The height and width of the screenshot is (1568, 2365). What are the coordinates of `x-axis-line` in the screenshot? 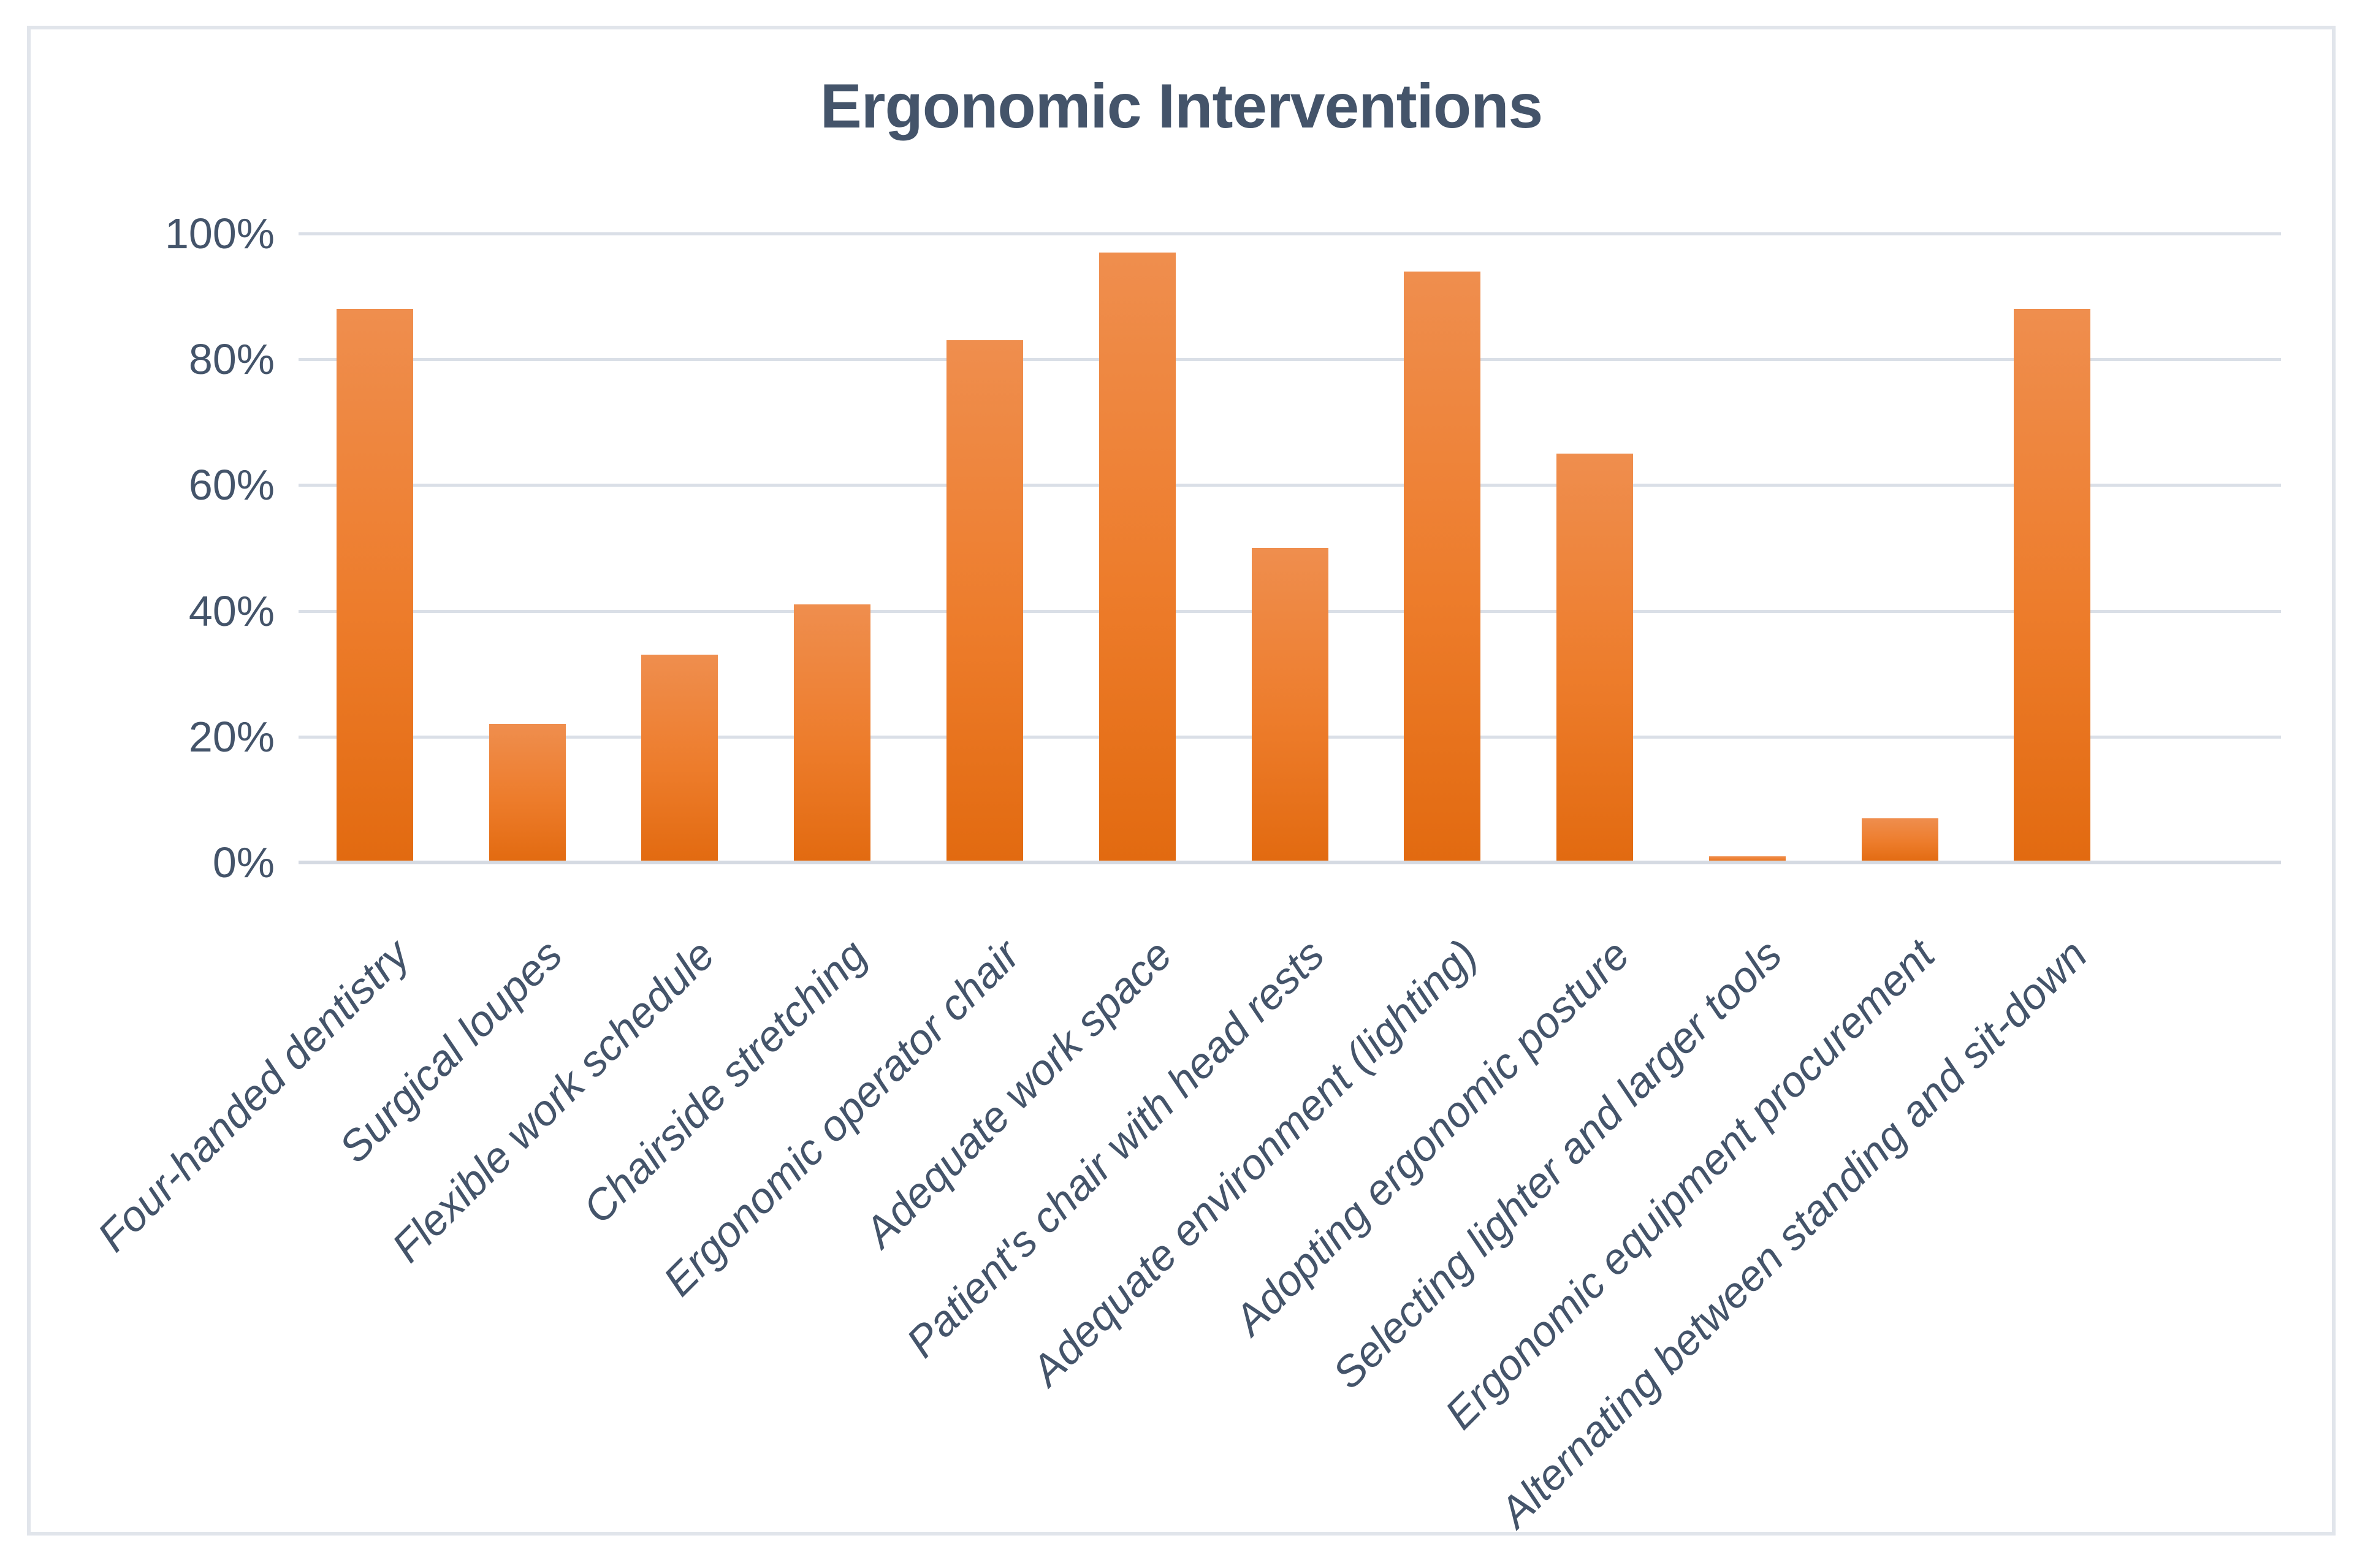 It's located at (1290, 863).